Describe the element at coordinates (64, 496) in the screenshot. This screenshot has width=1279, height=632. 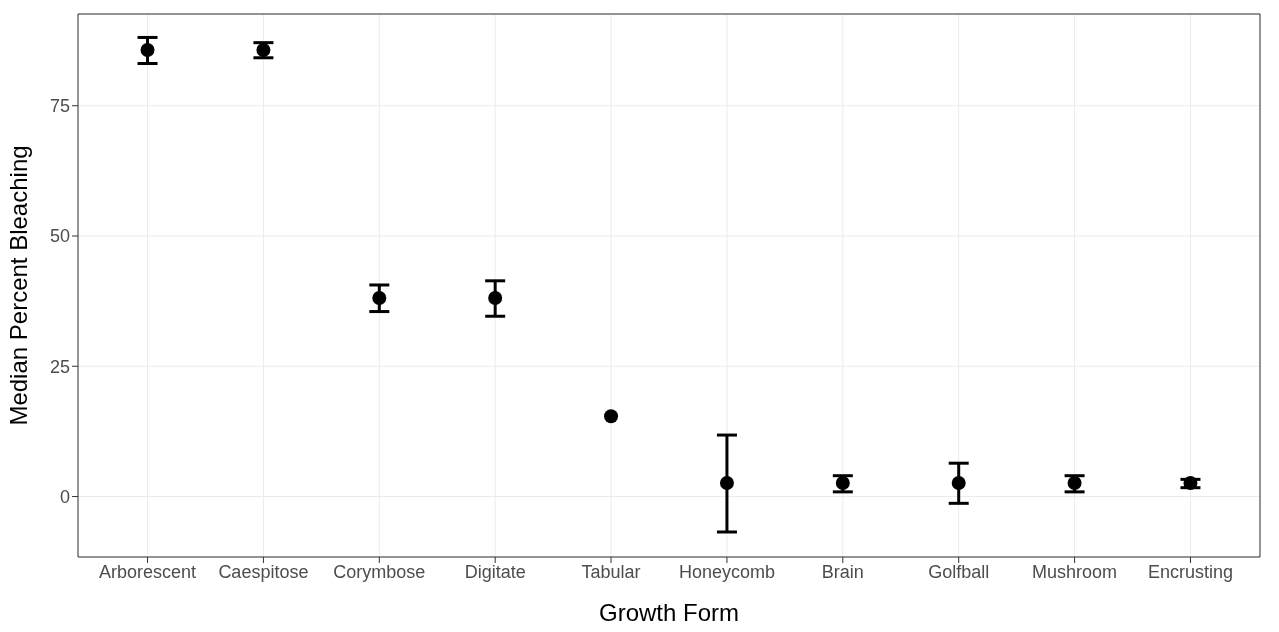
I see `y-tick-label: 0` at that location.